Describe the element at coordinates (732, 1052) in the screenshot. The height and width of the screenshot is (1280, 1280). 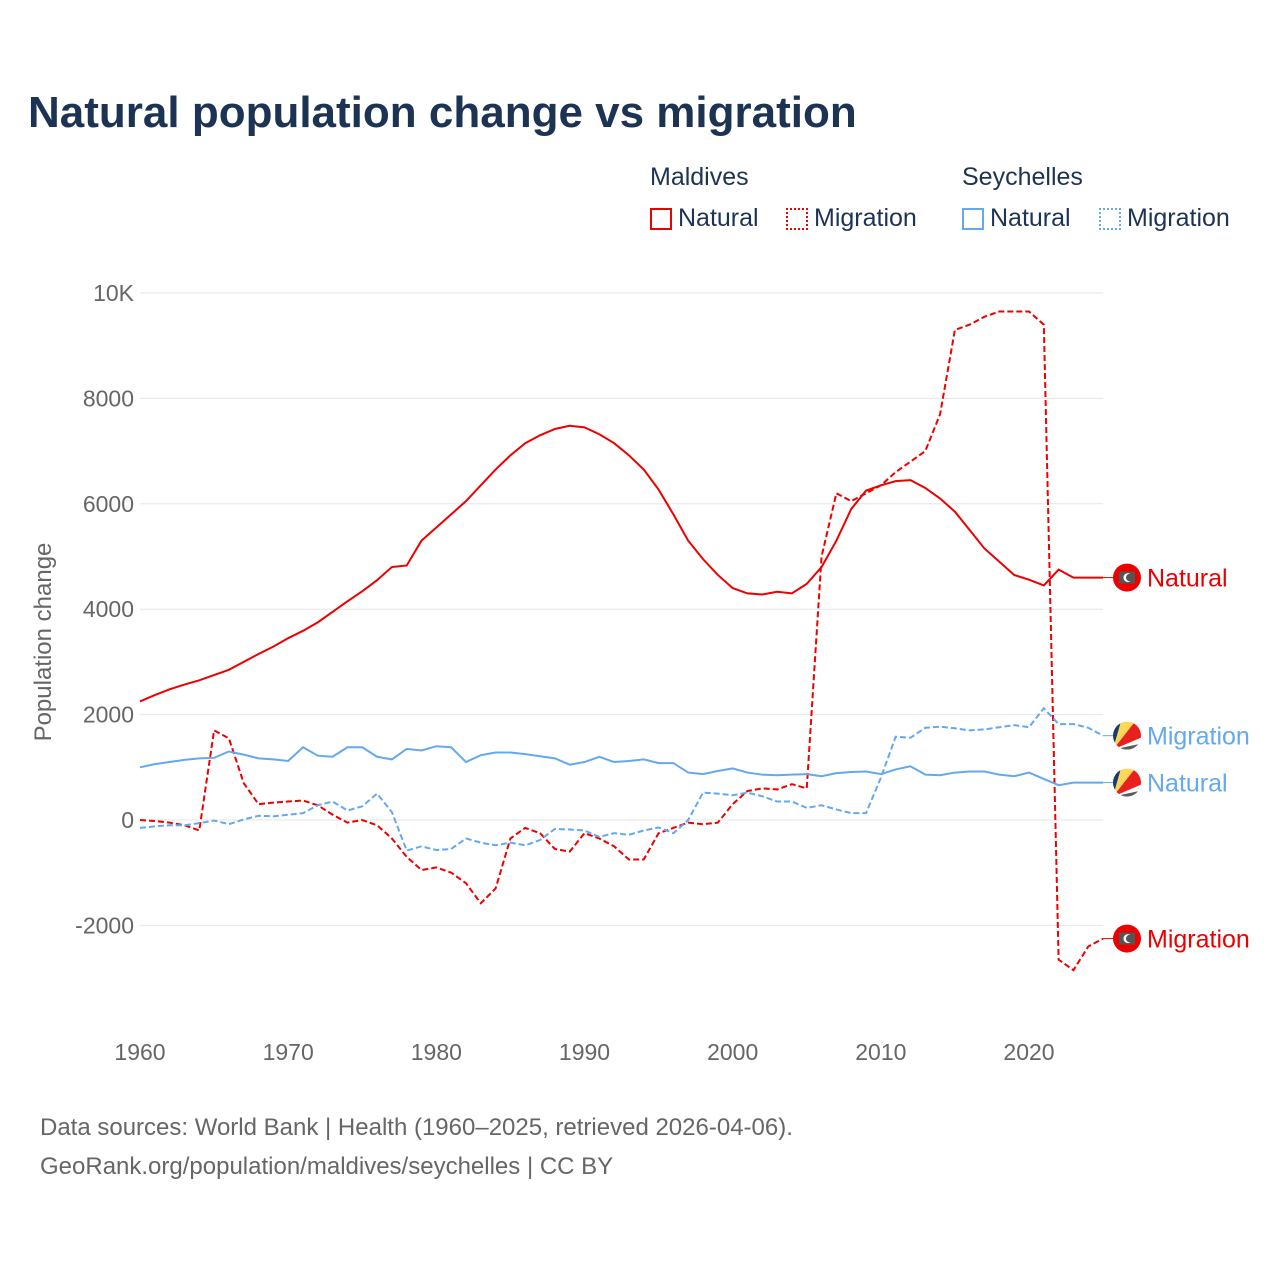
I see `x-tick-label: 2000` at that location.